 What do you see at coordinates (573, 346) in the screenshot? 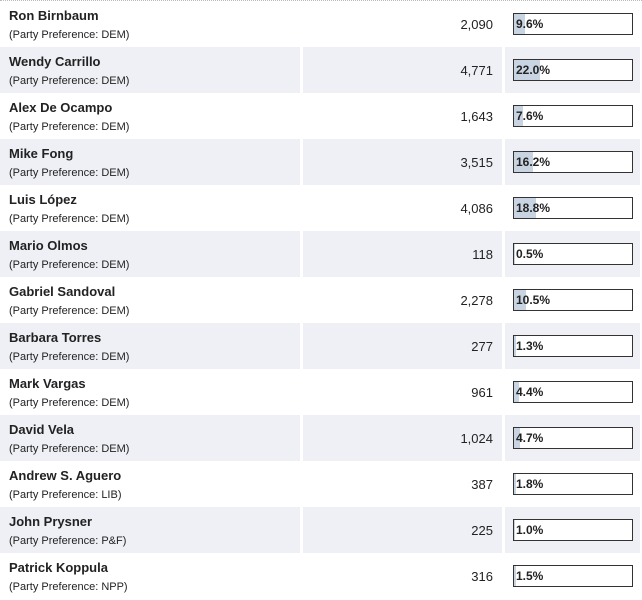
I see `percent-bar-frame: 1.3%` at bounding box center [573, 346].